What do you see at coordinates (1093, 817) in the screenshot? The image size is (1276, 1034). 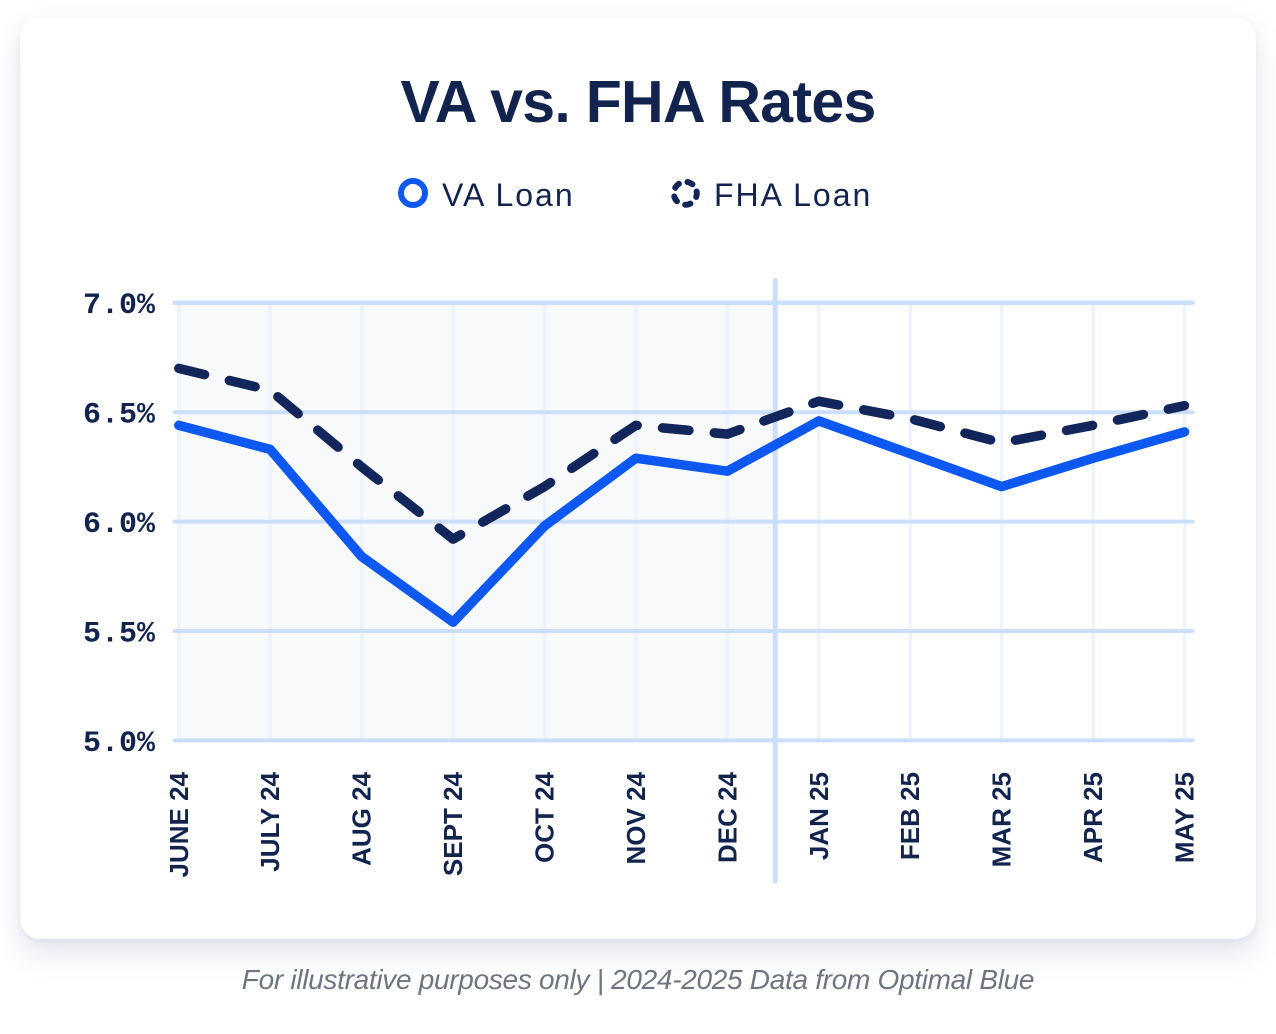 I see `svg-text: APR 25` at bounding box center [1093, 817].